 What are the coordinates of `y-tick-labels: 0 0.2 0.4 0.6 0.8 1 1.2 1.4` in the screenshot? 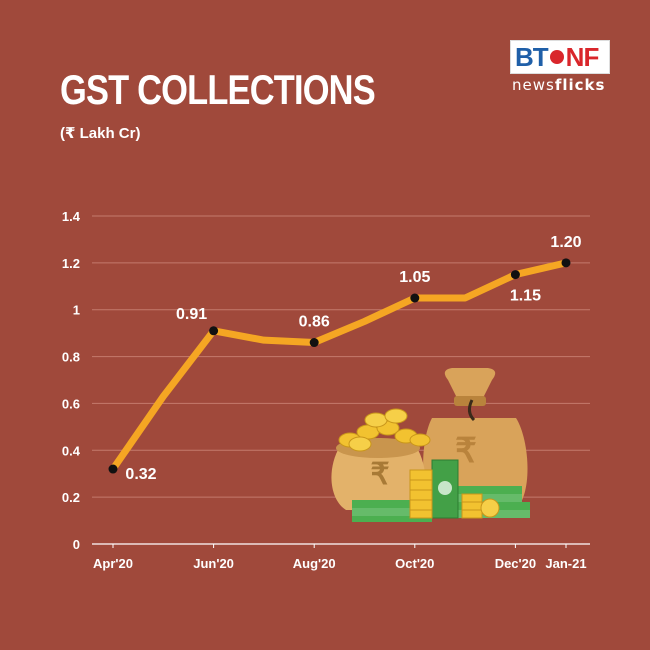 It's located at (71, 380).